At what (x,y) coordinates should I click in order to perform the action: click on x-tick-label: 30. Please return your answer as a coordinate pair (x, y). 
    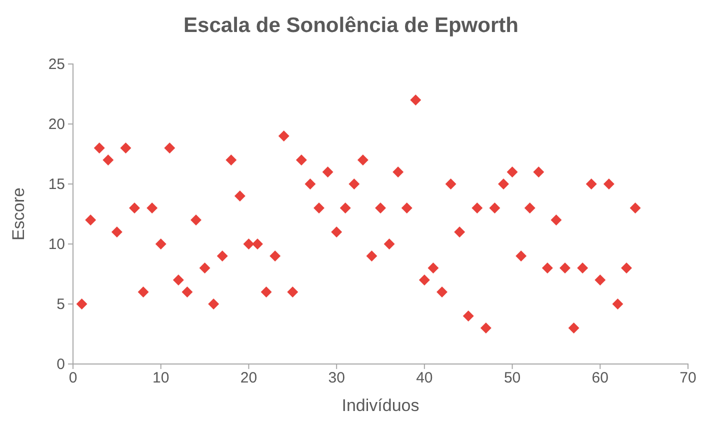
    Looking at the image, I should click on (336, 378).